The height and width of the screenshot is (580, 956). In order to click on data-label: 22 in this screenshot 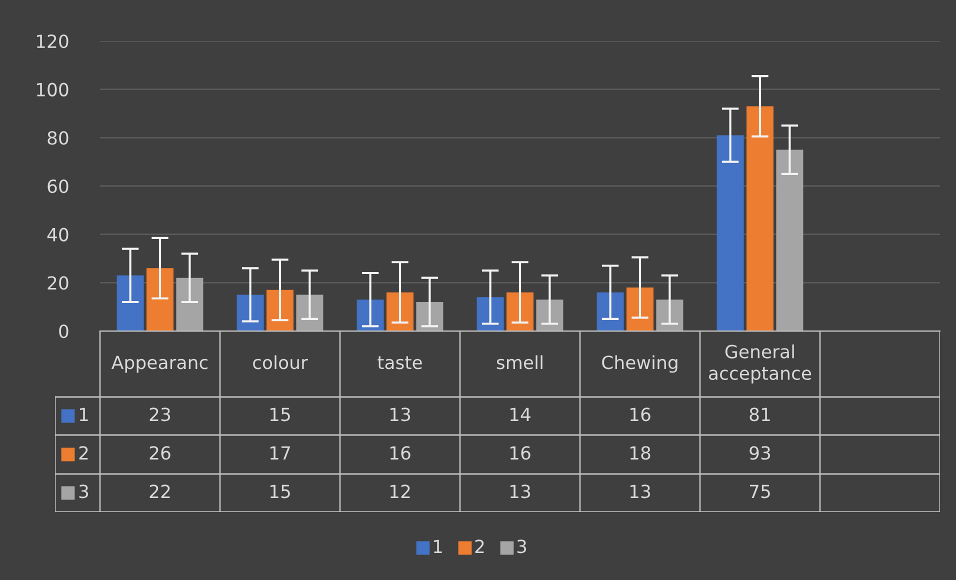, I will do `click(160, 491)`.